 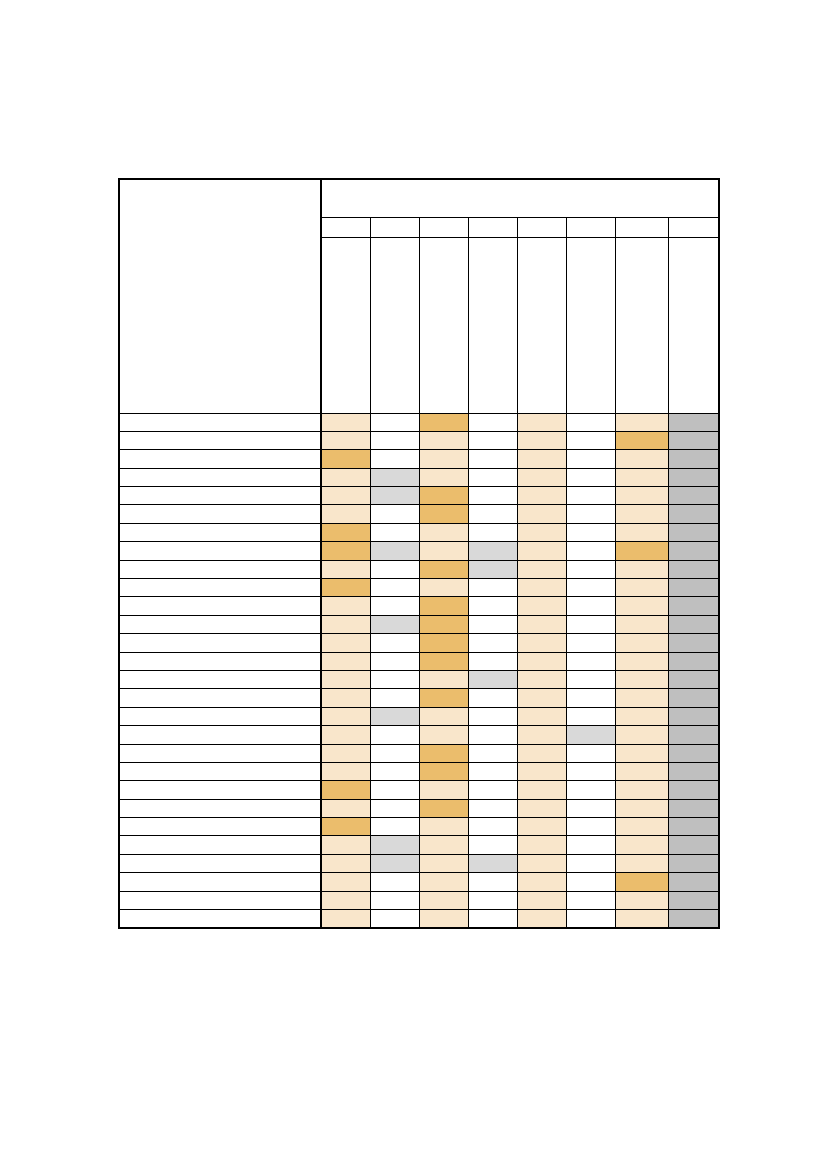 What do you see at coordinates (419, 325) in the screenshot?
I see `header-title-row` at bounding box center [419, 325].